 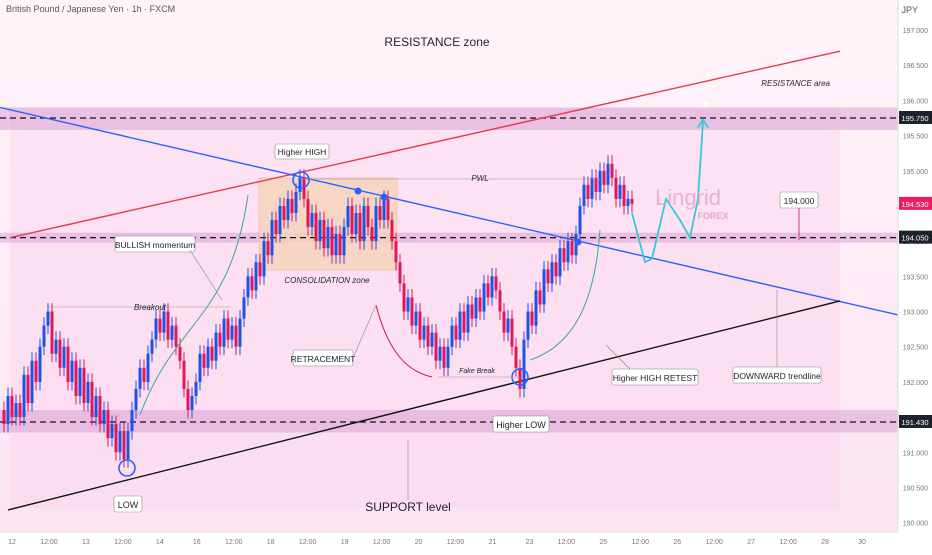 What do you see at coordinates (777, 376) in the screenshot?
I see `downward-trendline-label: DOWNWARD trendline` at bounding box center [777, 376].